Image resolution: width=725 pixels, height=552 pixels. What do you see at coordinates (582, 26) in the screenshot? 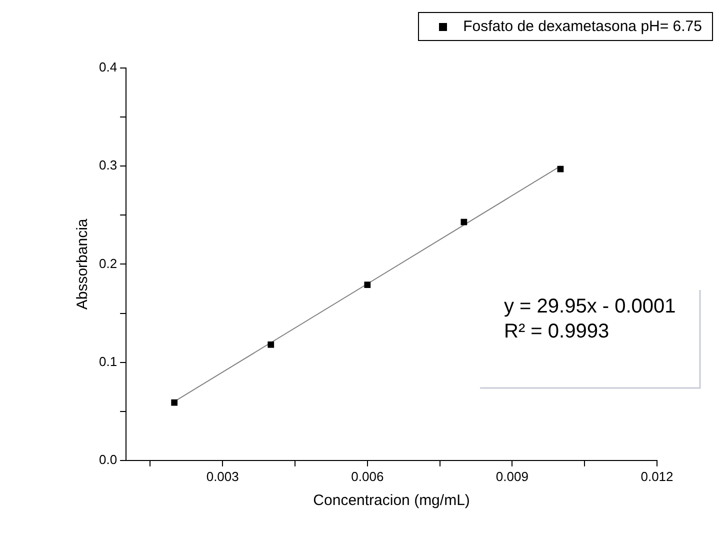
I see `legend-label: Fosfato de dexametasona pH= 6.75` at bounding box center [582, 26].